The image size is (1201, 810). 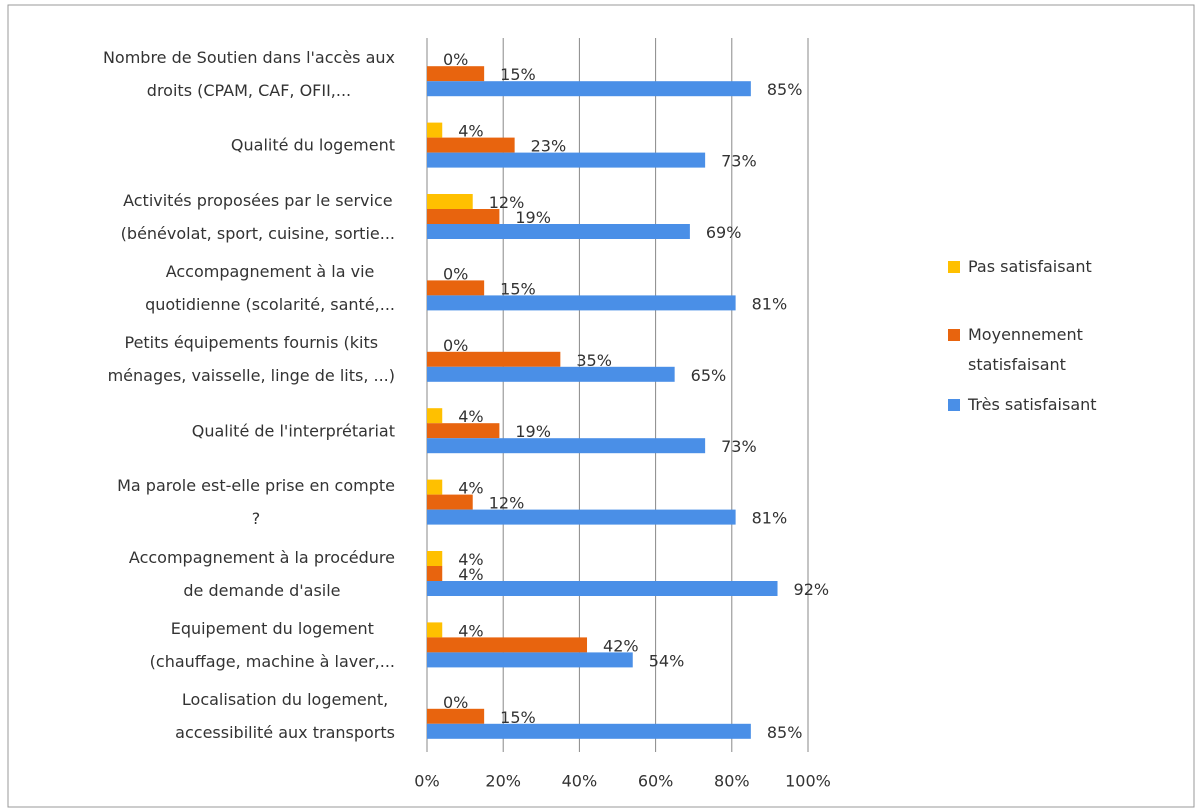 What do you see at coordinates (812, 589) in the screenshot?
I see `data-label: 92%` at bounding box center [812, 589].